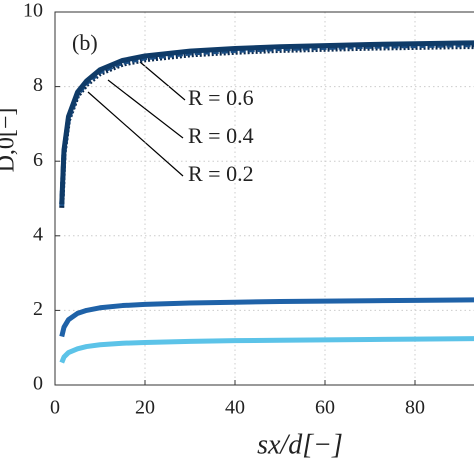 The height and width of the screenshot is (474, 474). I want to click on y-tick-label: 6, so click(38, 160).